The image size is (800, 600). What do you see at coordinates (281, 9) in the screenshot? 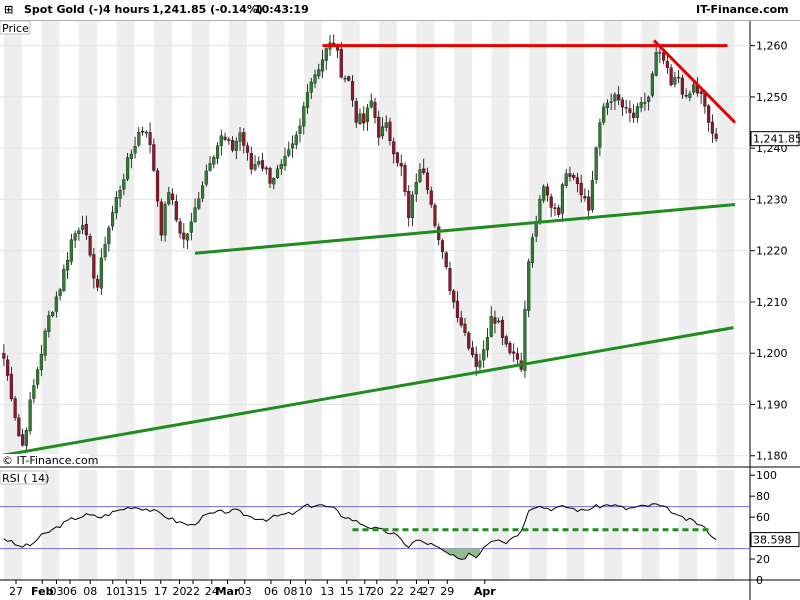
I see `clock-time: 10:43:19` at bounding box center [281, 9].